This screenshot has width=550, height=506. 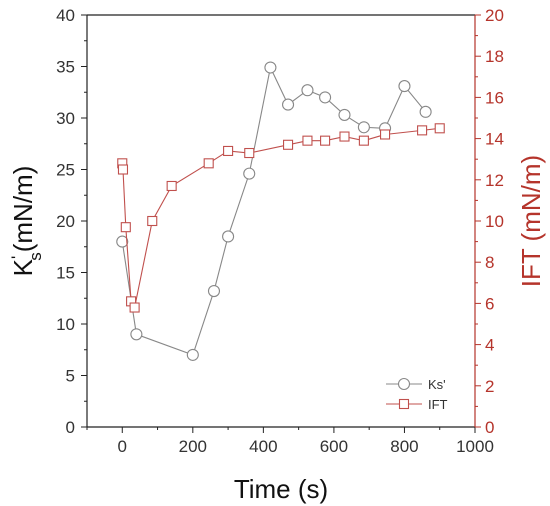 I want to click on left-y-axis-title: K's(mN/m), so click(x=26, y=221).